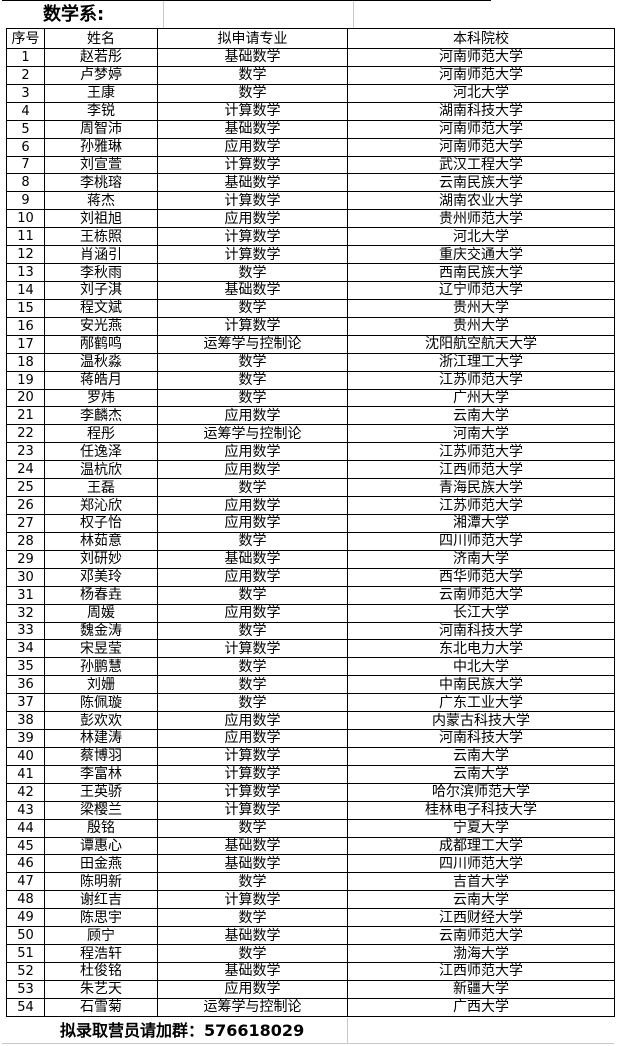  Describe the element at coordinates (101, 237) in the screenshot. I see `cell-name: 王栋照` at that location.